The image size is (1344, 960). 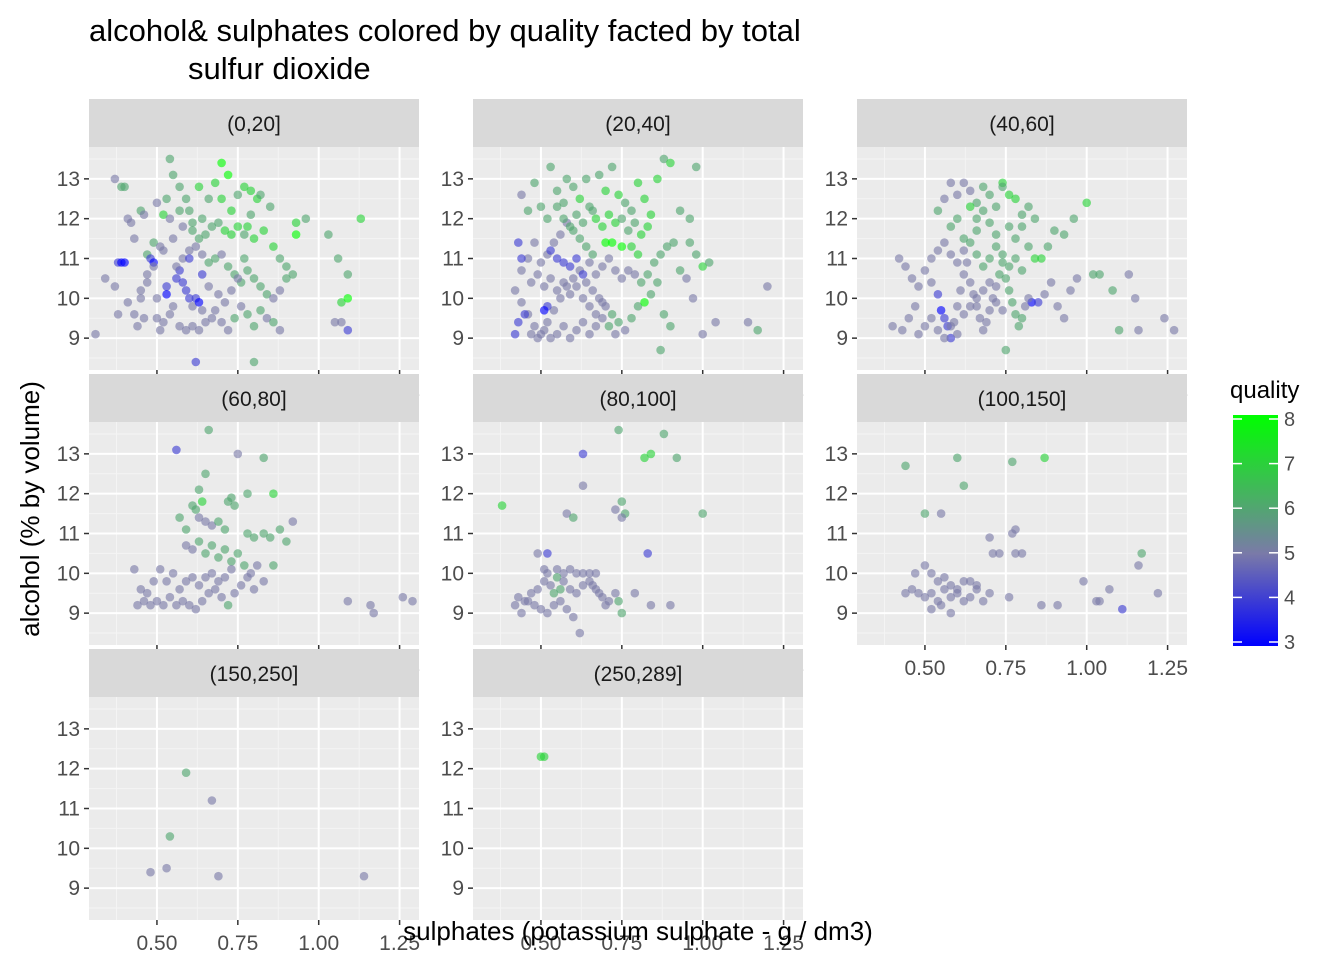 What do you see at coordinates (1005, 668) in the screenshot?
I see `x-tick-label: 0.75` at bounding box center [1005, 668].